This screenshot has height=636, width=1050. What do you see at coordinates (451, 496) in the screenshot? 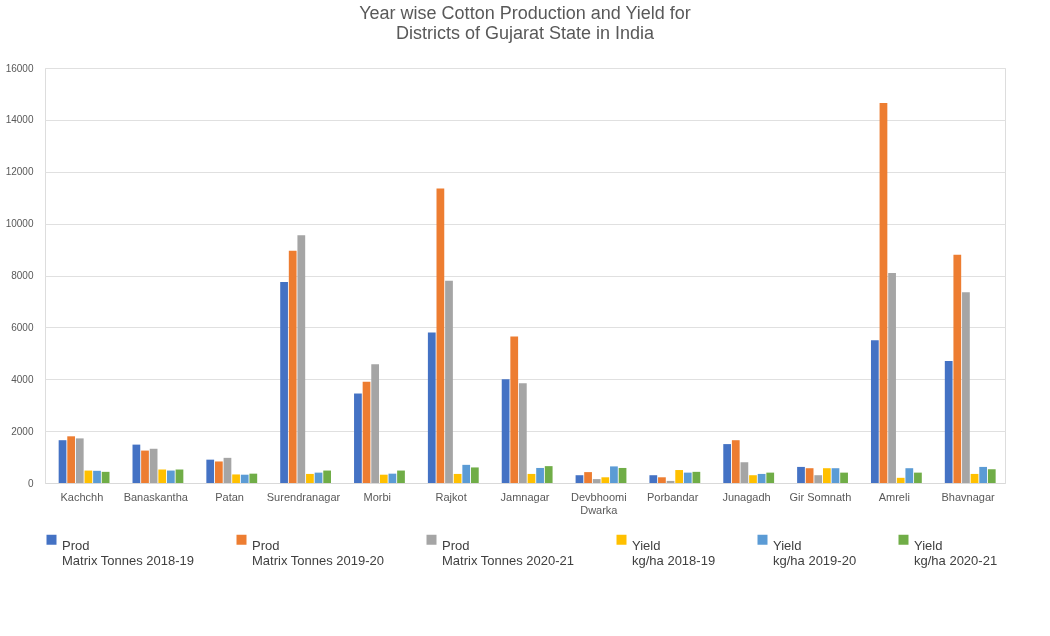
I see `x-tick-label: Rajkot` at bounding box center [451, 496].